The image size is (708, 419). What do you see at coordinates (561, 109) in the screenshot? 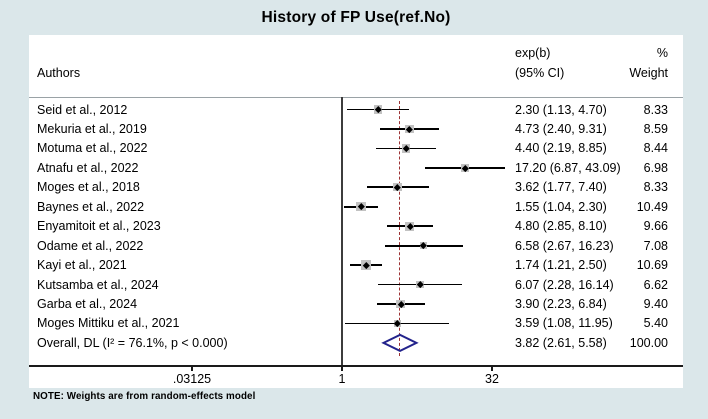
I see `effect-ci-value: 2.30 (1.13, 4.70)` at bounding box center [561, 109].